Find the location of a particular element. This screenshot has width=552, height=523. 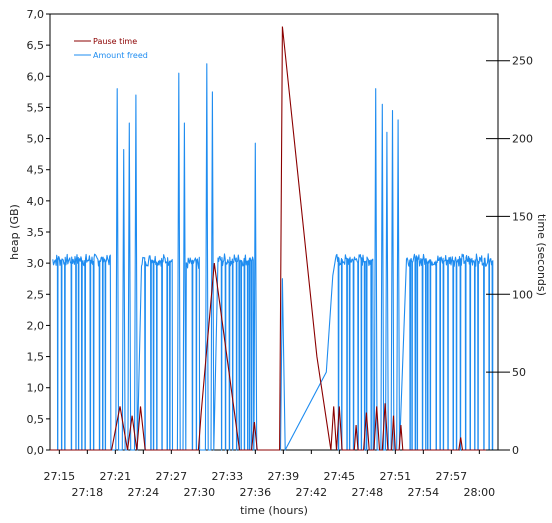

y-left-tick-label: 4,5 is located at coordinates (36, 170).